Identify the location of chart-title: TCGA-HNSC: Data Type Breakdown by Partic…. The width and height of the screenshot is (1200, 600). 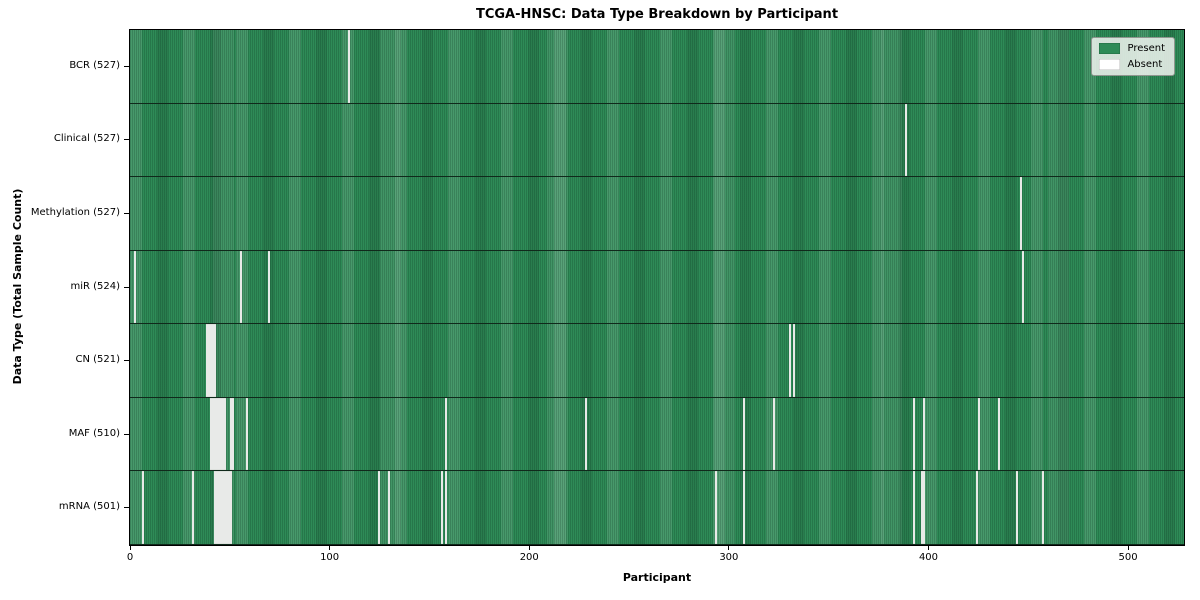
(657, 14).